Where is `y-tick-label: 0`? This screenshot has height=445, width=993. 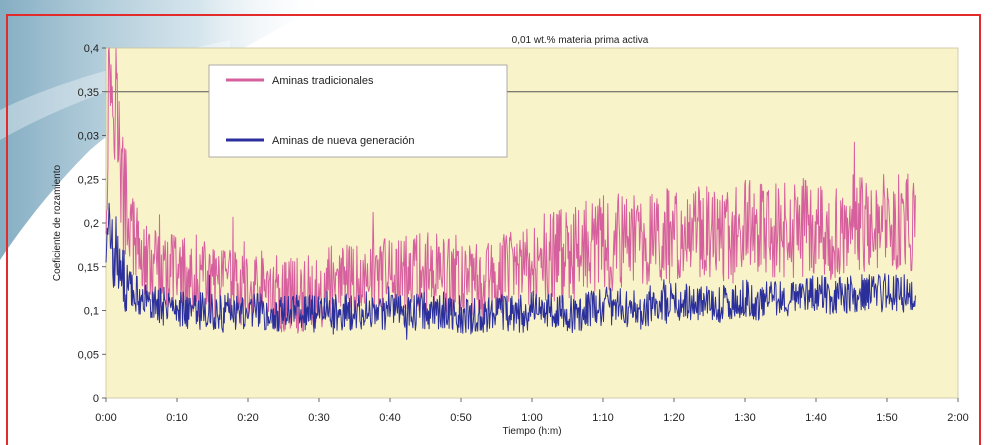 y-tick-label: 0 is located at coordinates (96, 399).